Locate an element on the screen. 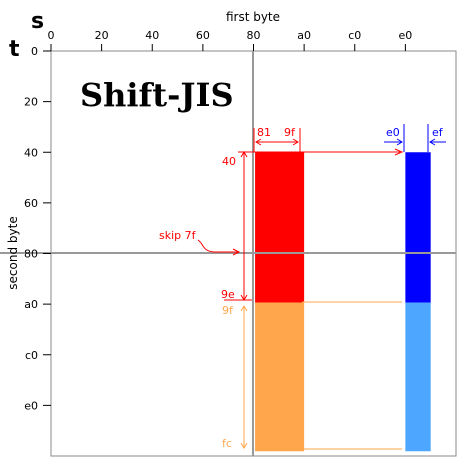 Image resolution: width=474 pixels, height=474 pixels. axis-letter-t: t is located at coordinates (14, 49).